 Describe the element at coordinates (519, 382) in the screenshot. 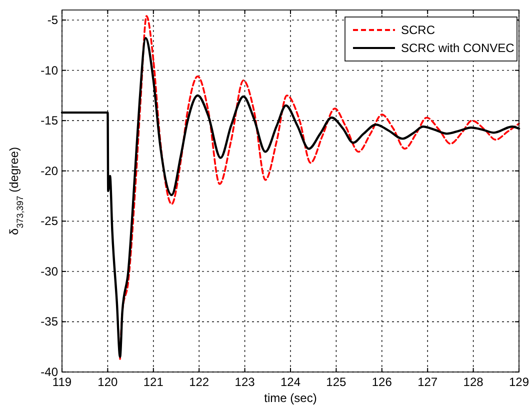

I see `x-tick-label: 129` at that location.